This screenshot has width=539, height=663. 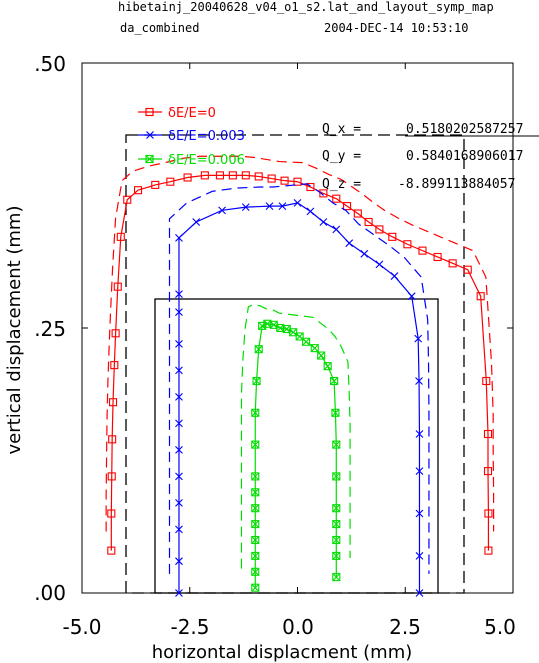 I want to click on tune-label-qy: Q_y =, so click(x=341, y=156).